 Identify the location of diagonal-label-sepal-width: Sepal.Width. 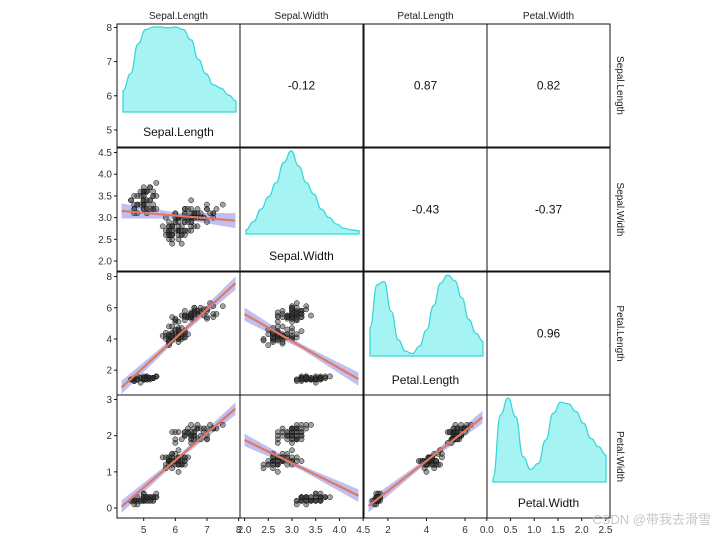
(301, 256).